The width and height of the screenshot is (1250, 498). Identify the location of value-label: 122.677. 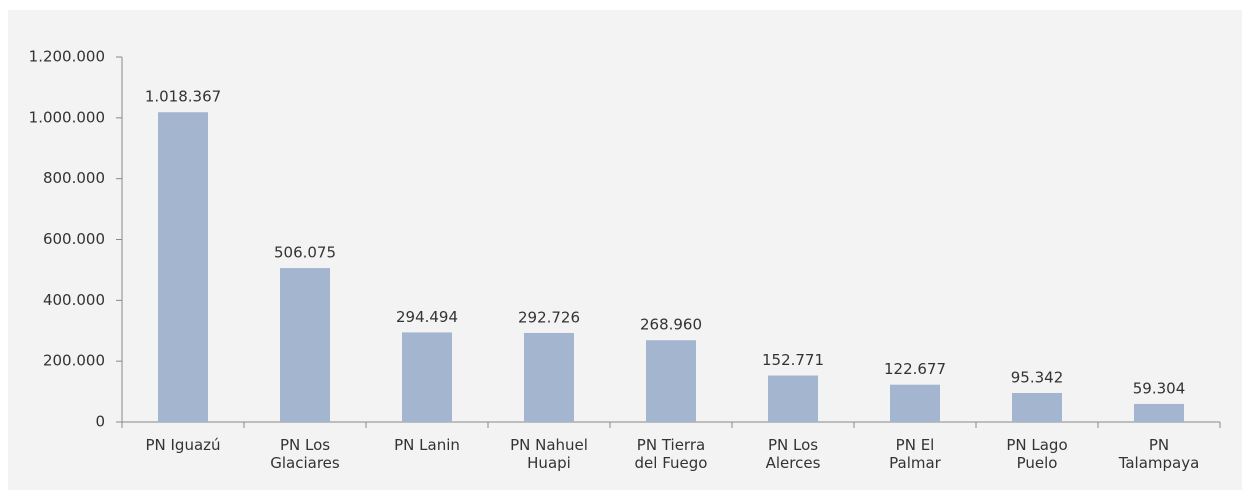
(915, 369).